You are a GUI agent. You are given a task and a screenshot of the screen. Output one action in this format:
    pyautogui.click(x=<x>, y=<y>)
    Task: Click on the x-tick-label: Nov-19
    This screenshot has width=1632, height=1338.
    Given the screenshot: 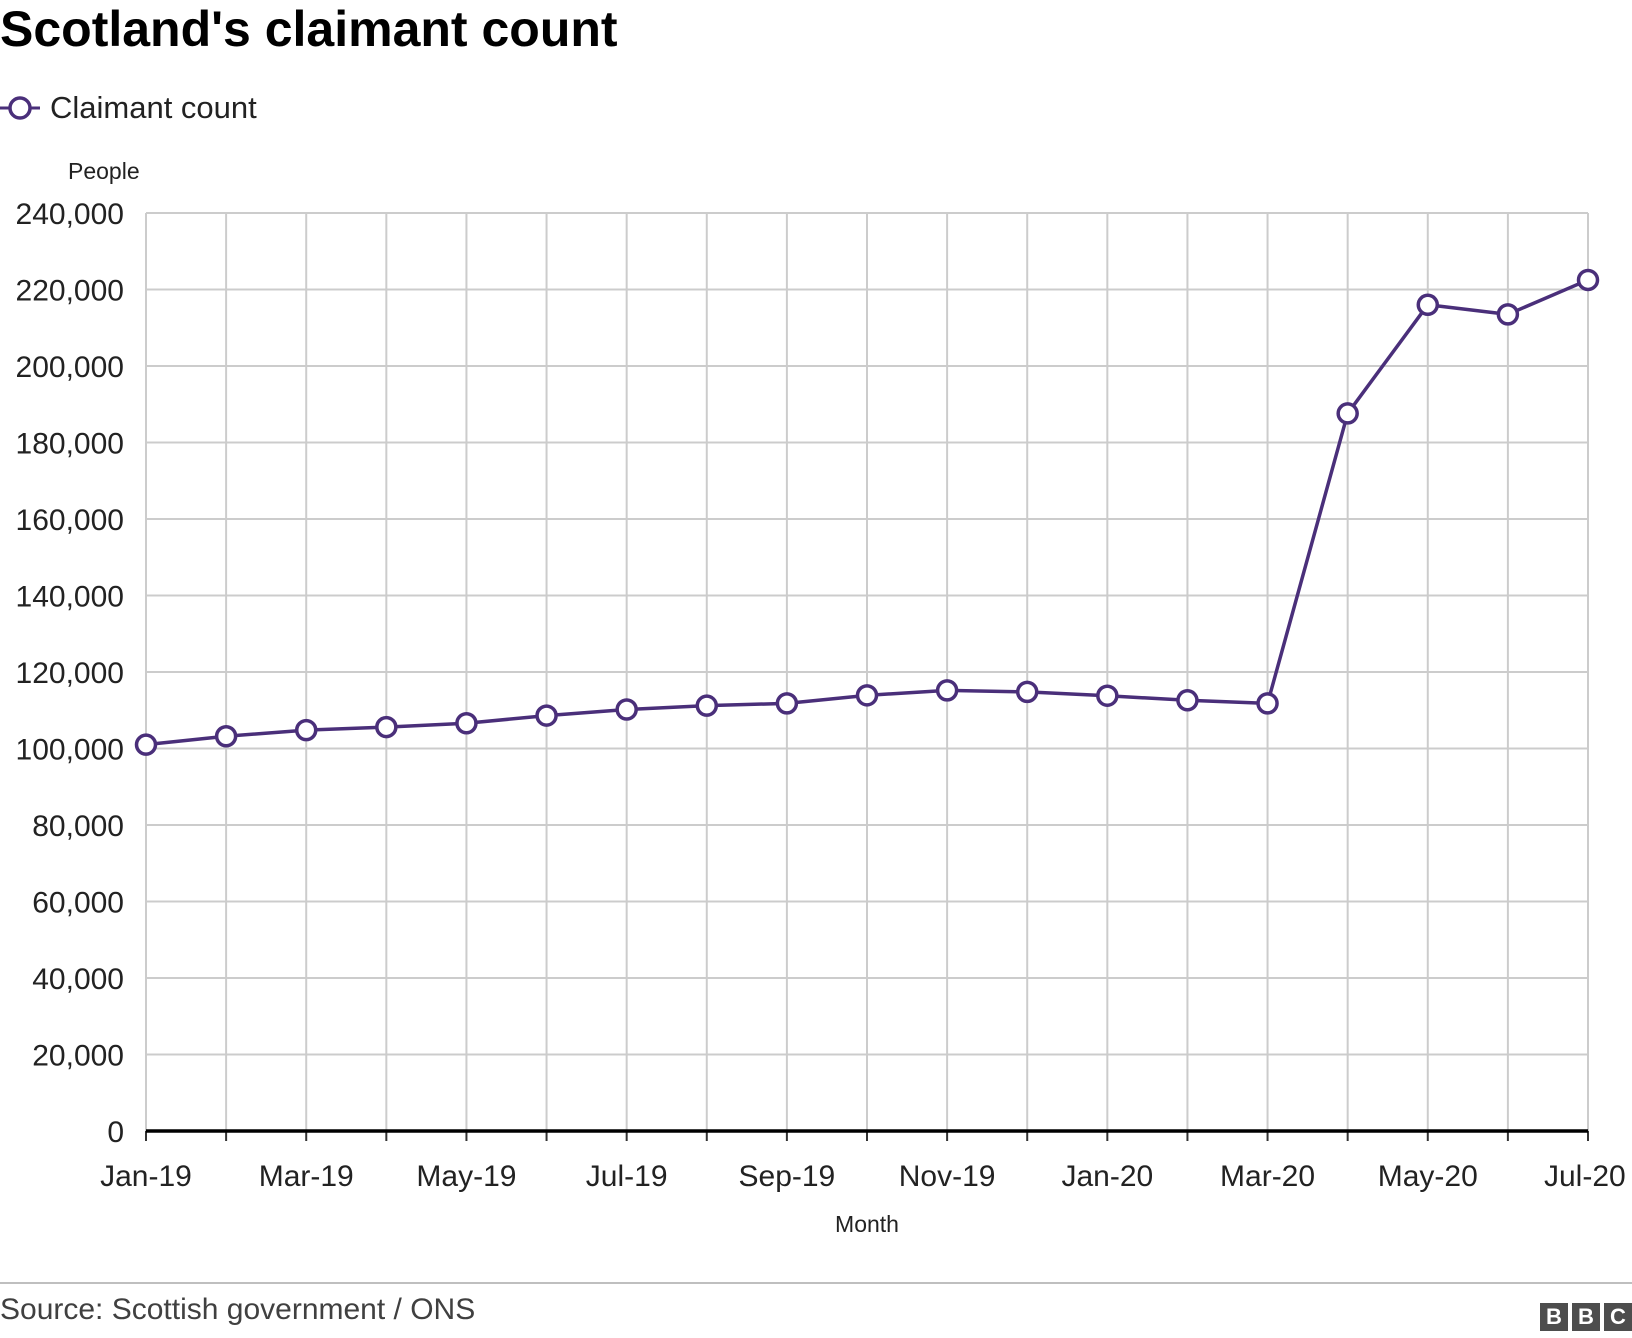 What is the action you would take?
    pyautogui.click(x=947, y=1176)
    